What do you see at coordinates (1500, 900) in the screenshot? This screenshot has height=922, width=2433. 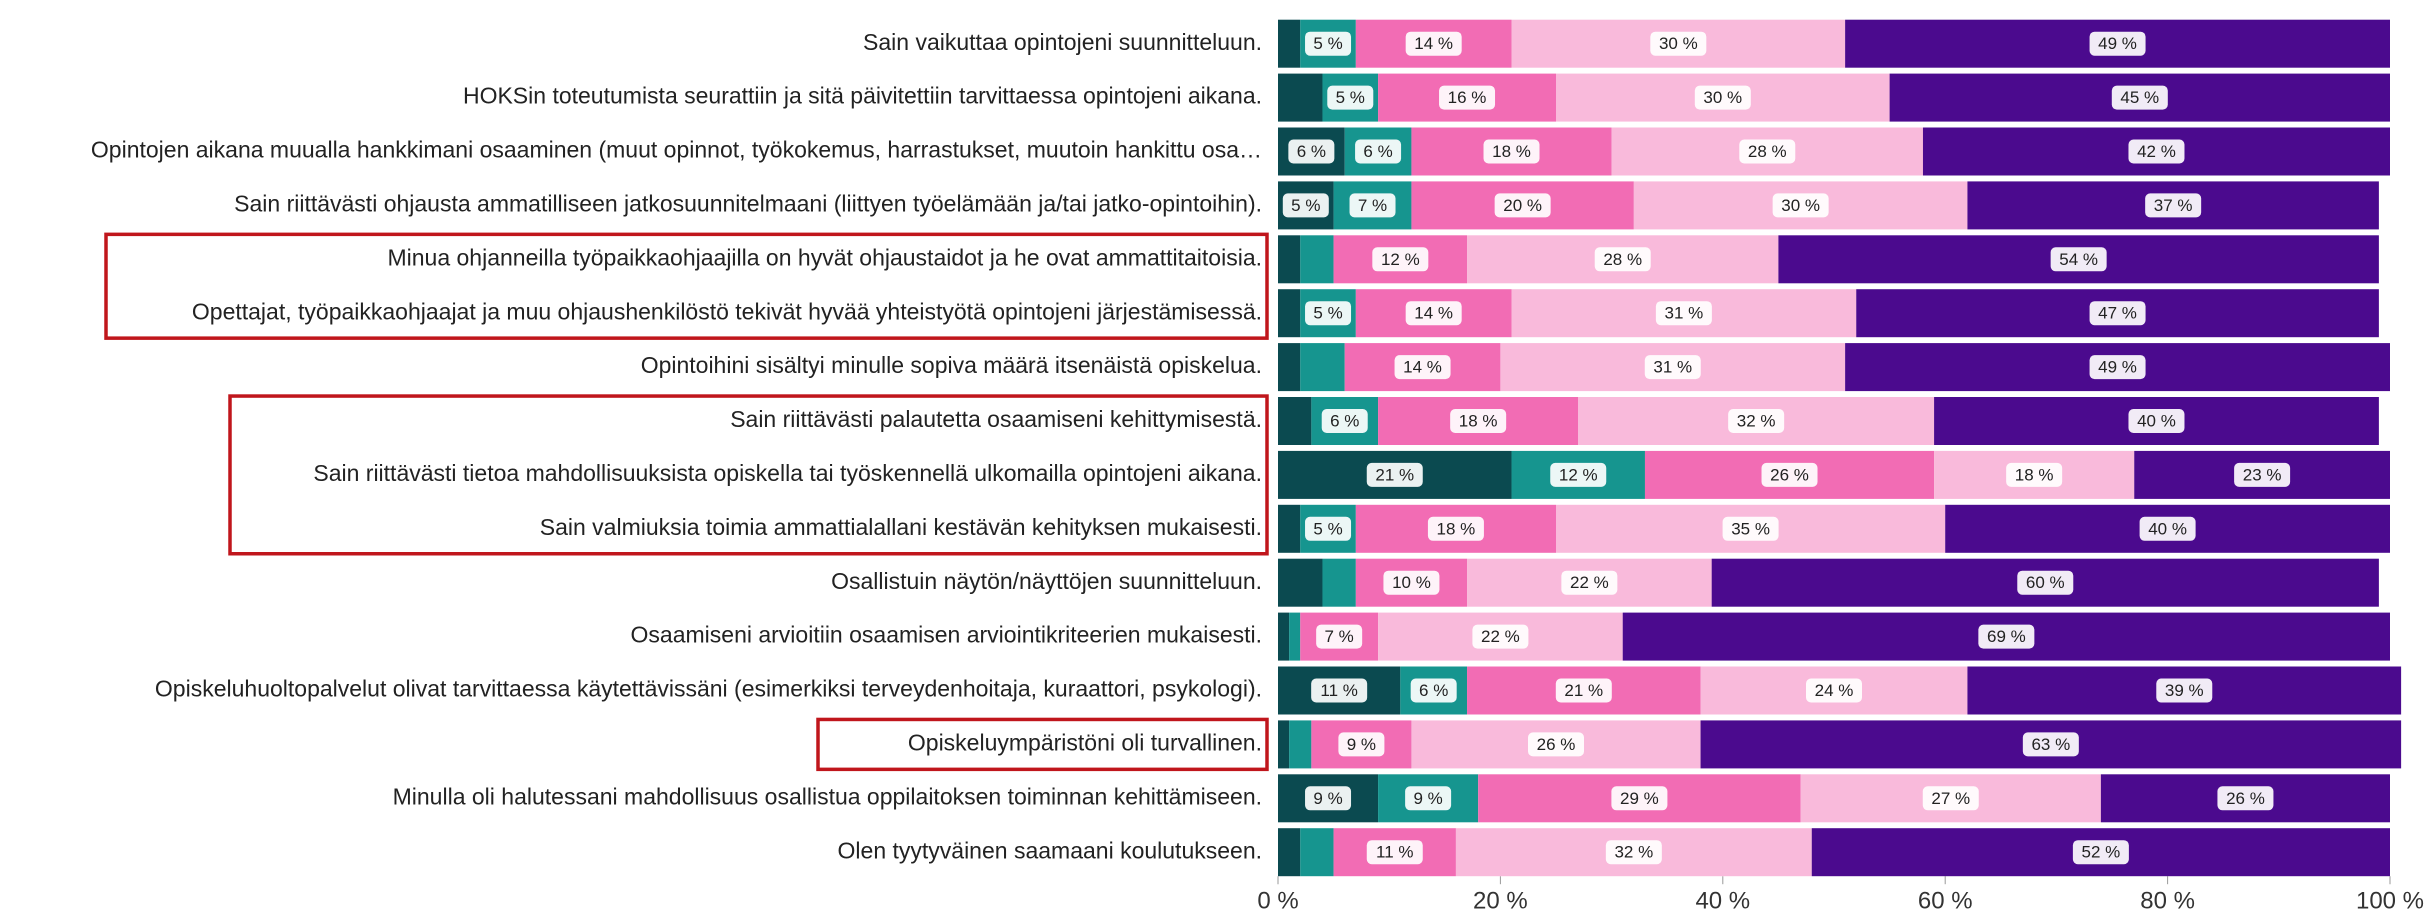 I see `x-tick-label: 20 %` at bounding box center [1500, 900].